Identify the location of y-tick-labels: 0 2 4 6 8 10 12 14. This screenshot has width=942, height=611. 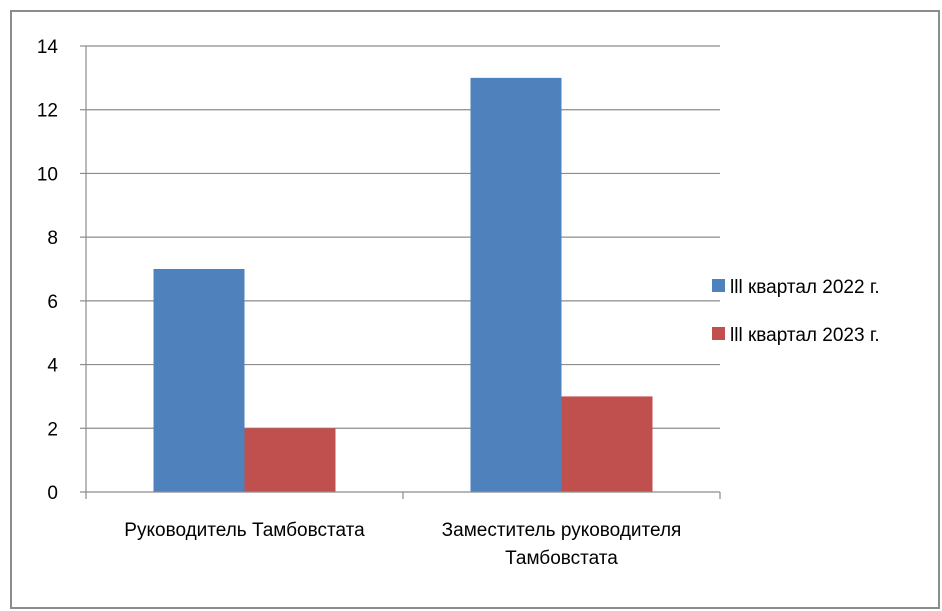
(48, 270).